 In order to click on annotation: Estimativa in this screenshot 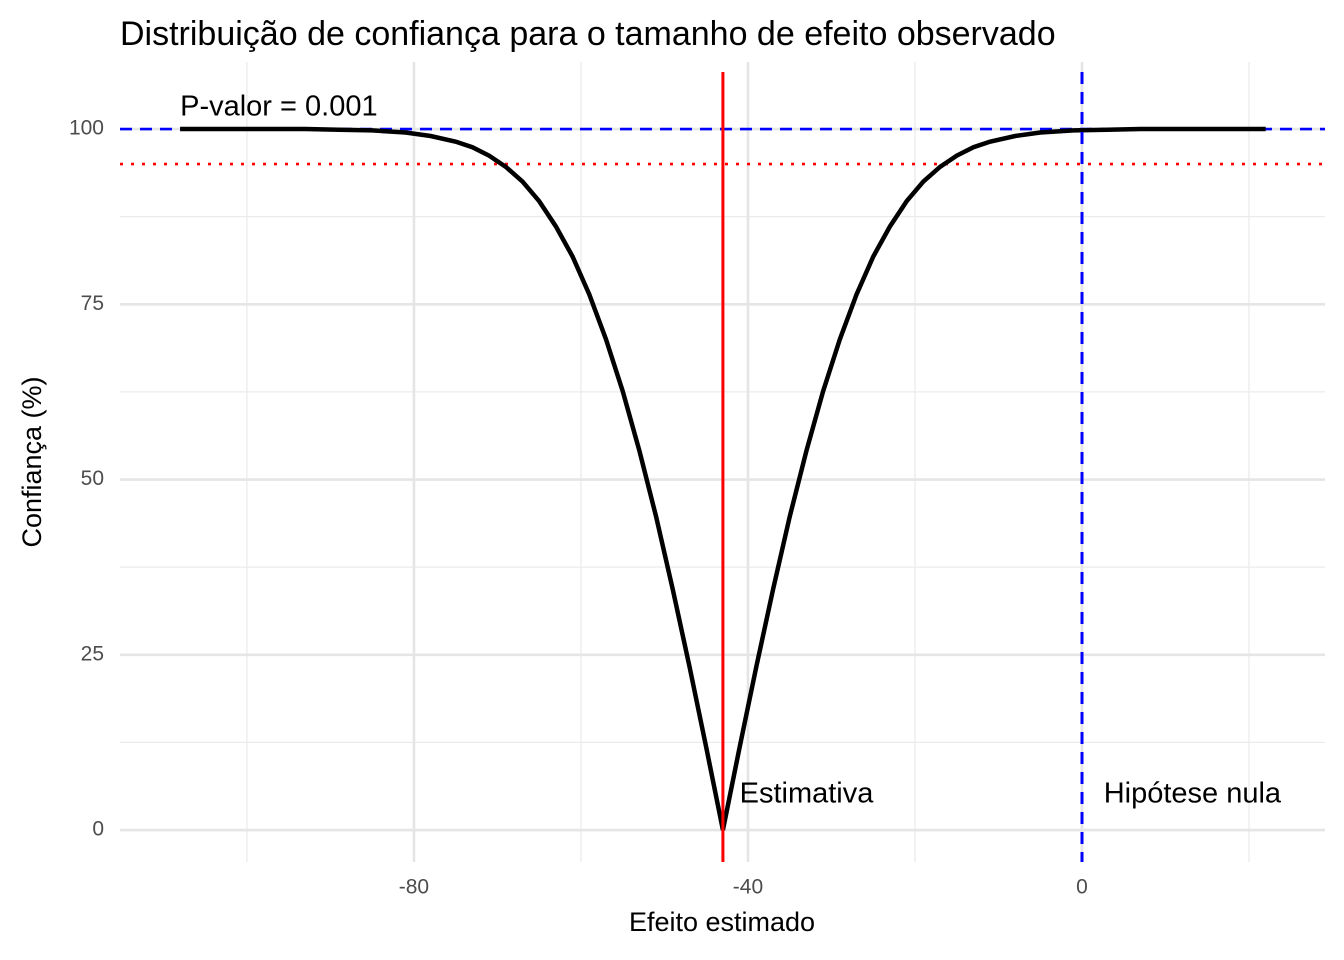, I will do `click(807, 794)`.